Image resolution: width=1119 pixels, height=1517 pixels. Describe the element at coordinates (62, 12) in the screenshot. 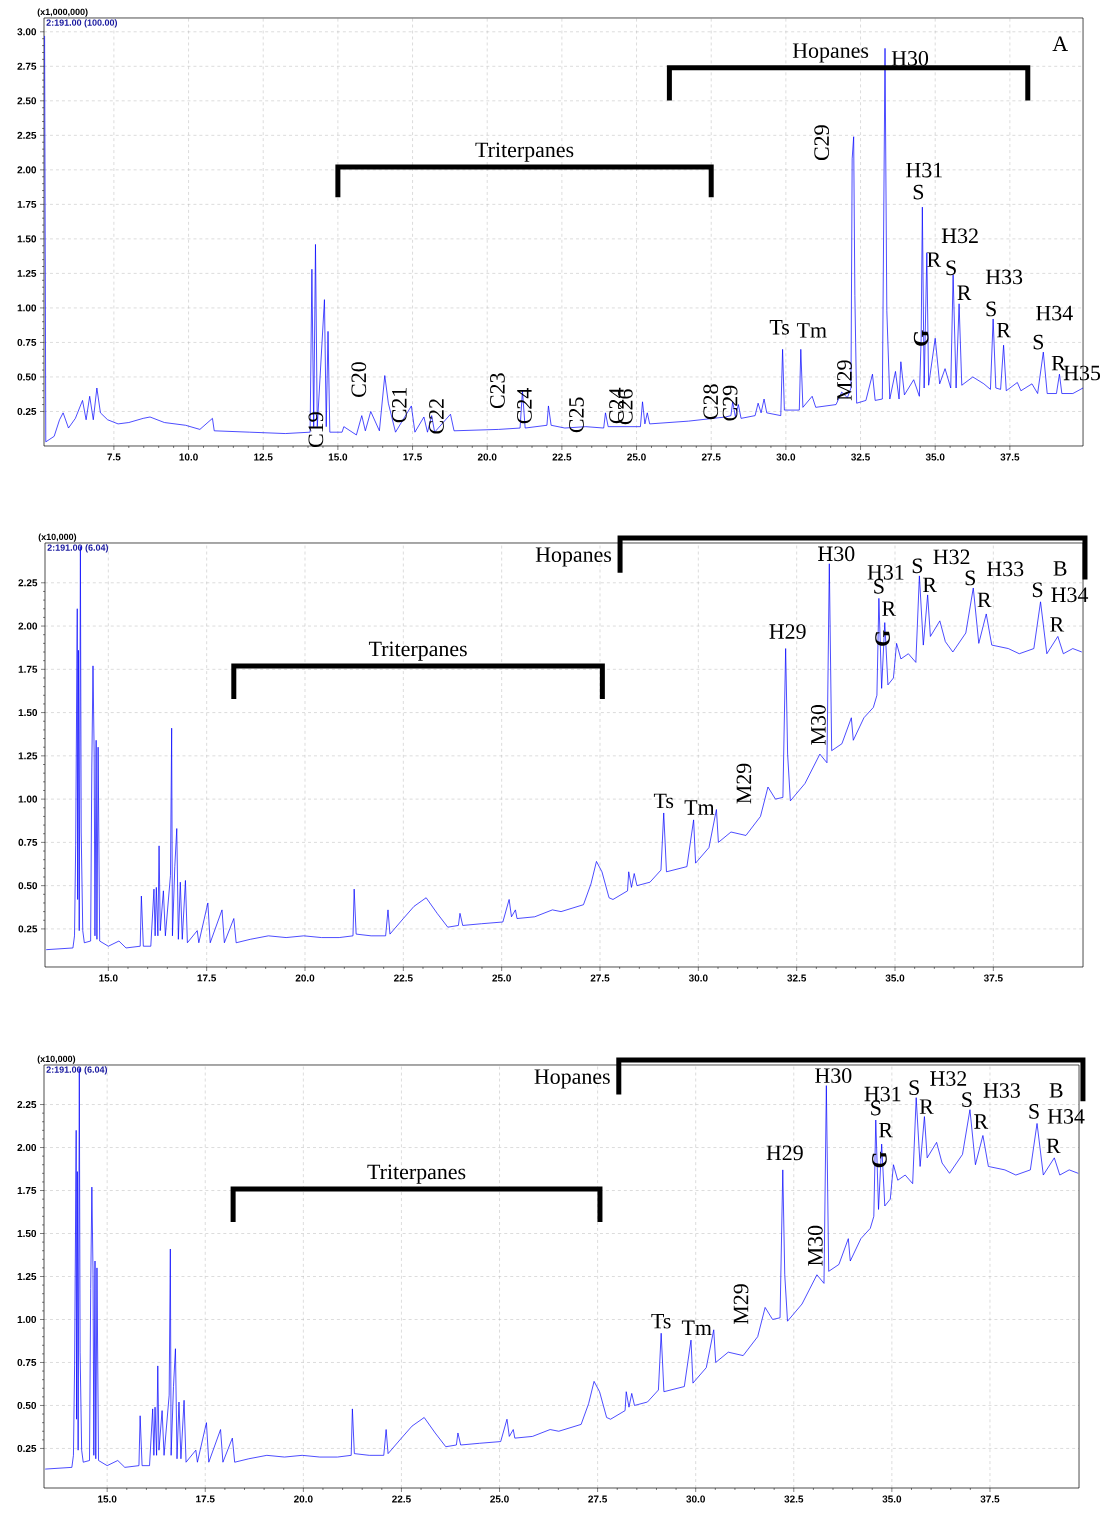

I see `text: (x1,000,000)` at that location.